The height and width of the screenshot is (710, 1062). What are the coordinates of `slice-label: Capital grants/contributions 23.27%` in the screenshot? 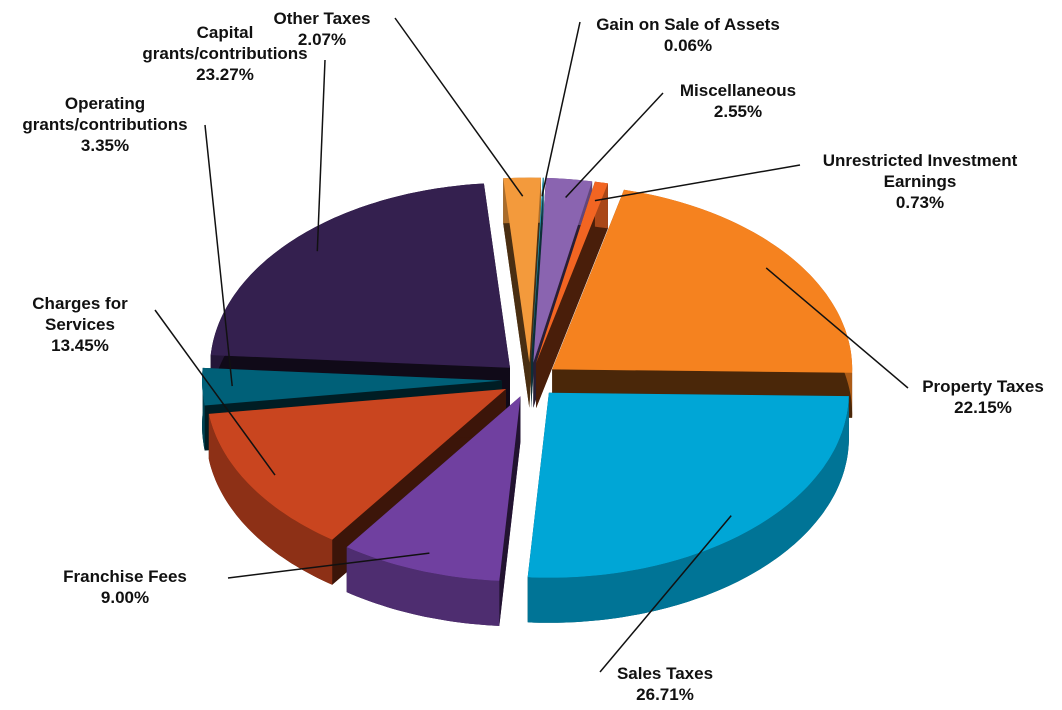 It's located at (225, 53).